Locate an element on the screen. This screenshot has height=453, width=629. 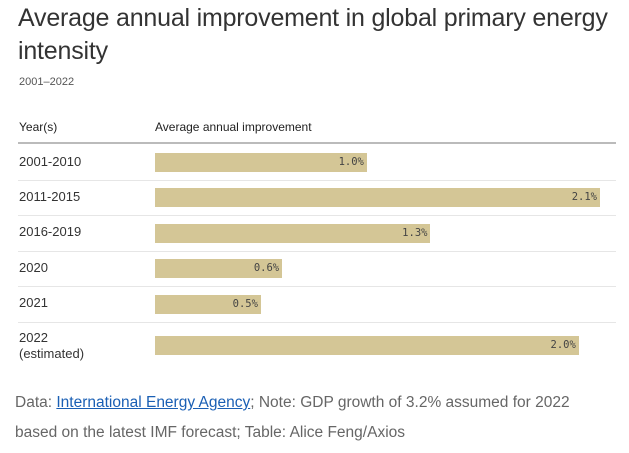
table-row: 2001-2010 1.0% is located at coordinates (317, 163).